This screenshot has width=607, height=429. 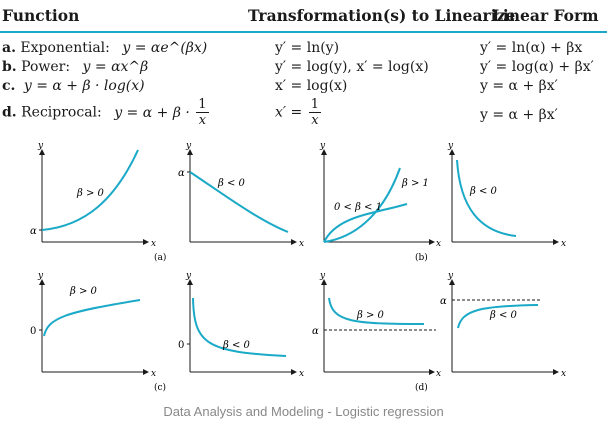 I want to click on caption-d: (d), so click(x=421, y=387).